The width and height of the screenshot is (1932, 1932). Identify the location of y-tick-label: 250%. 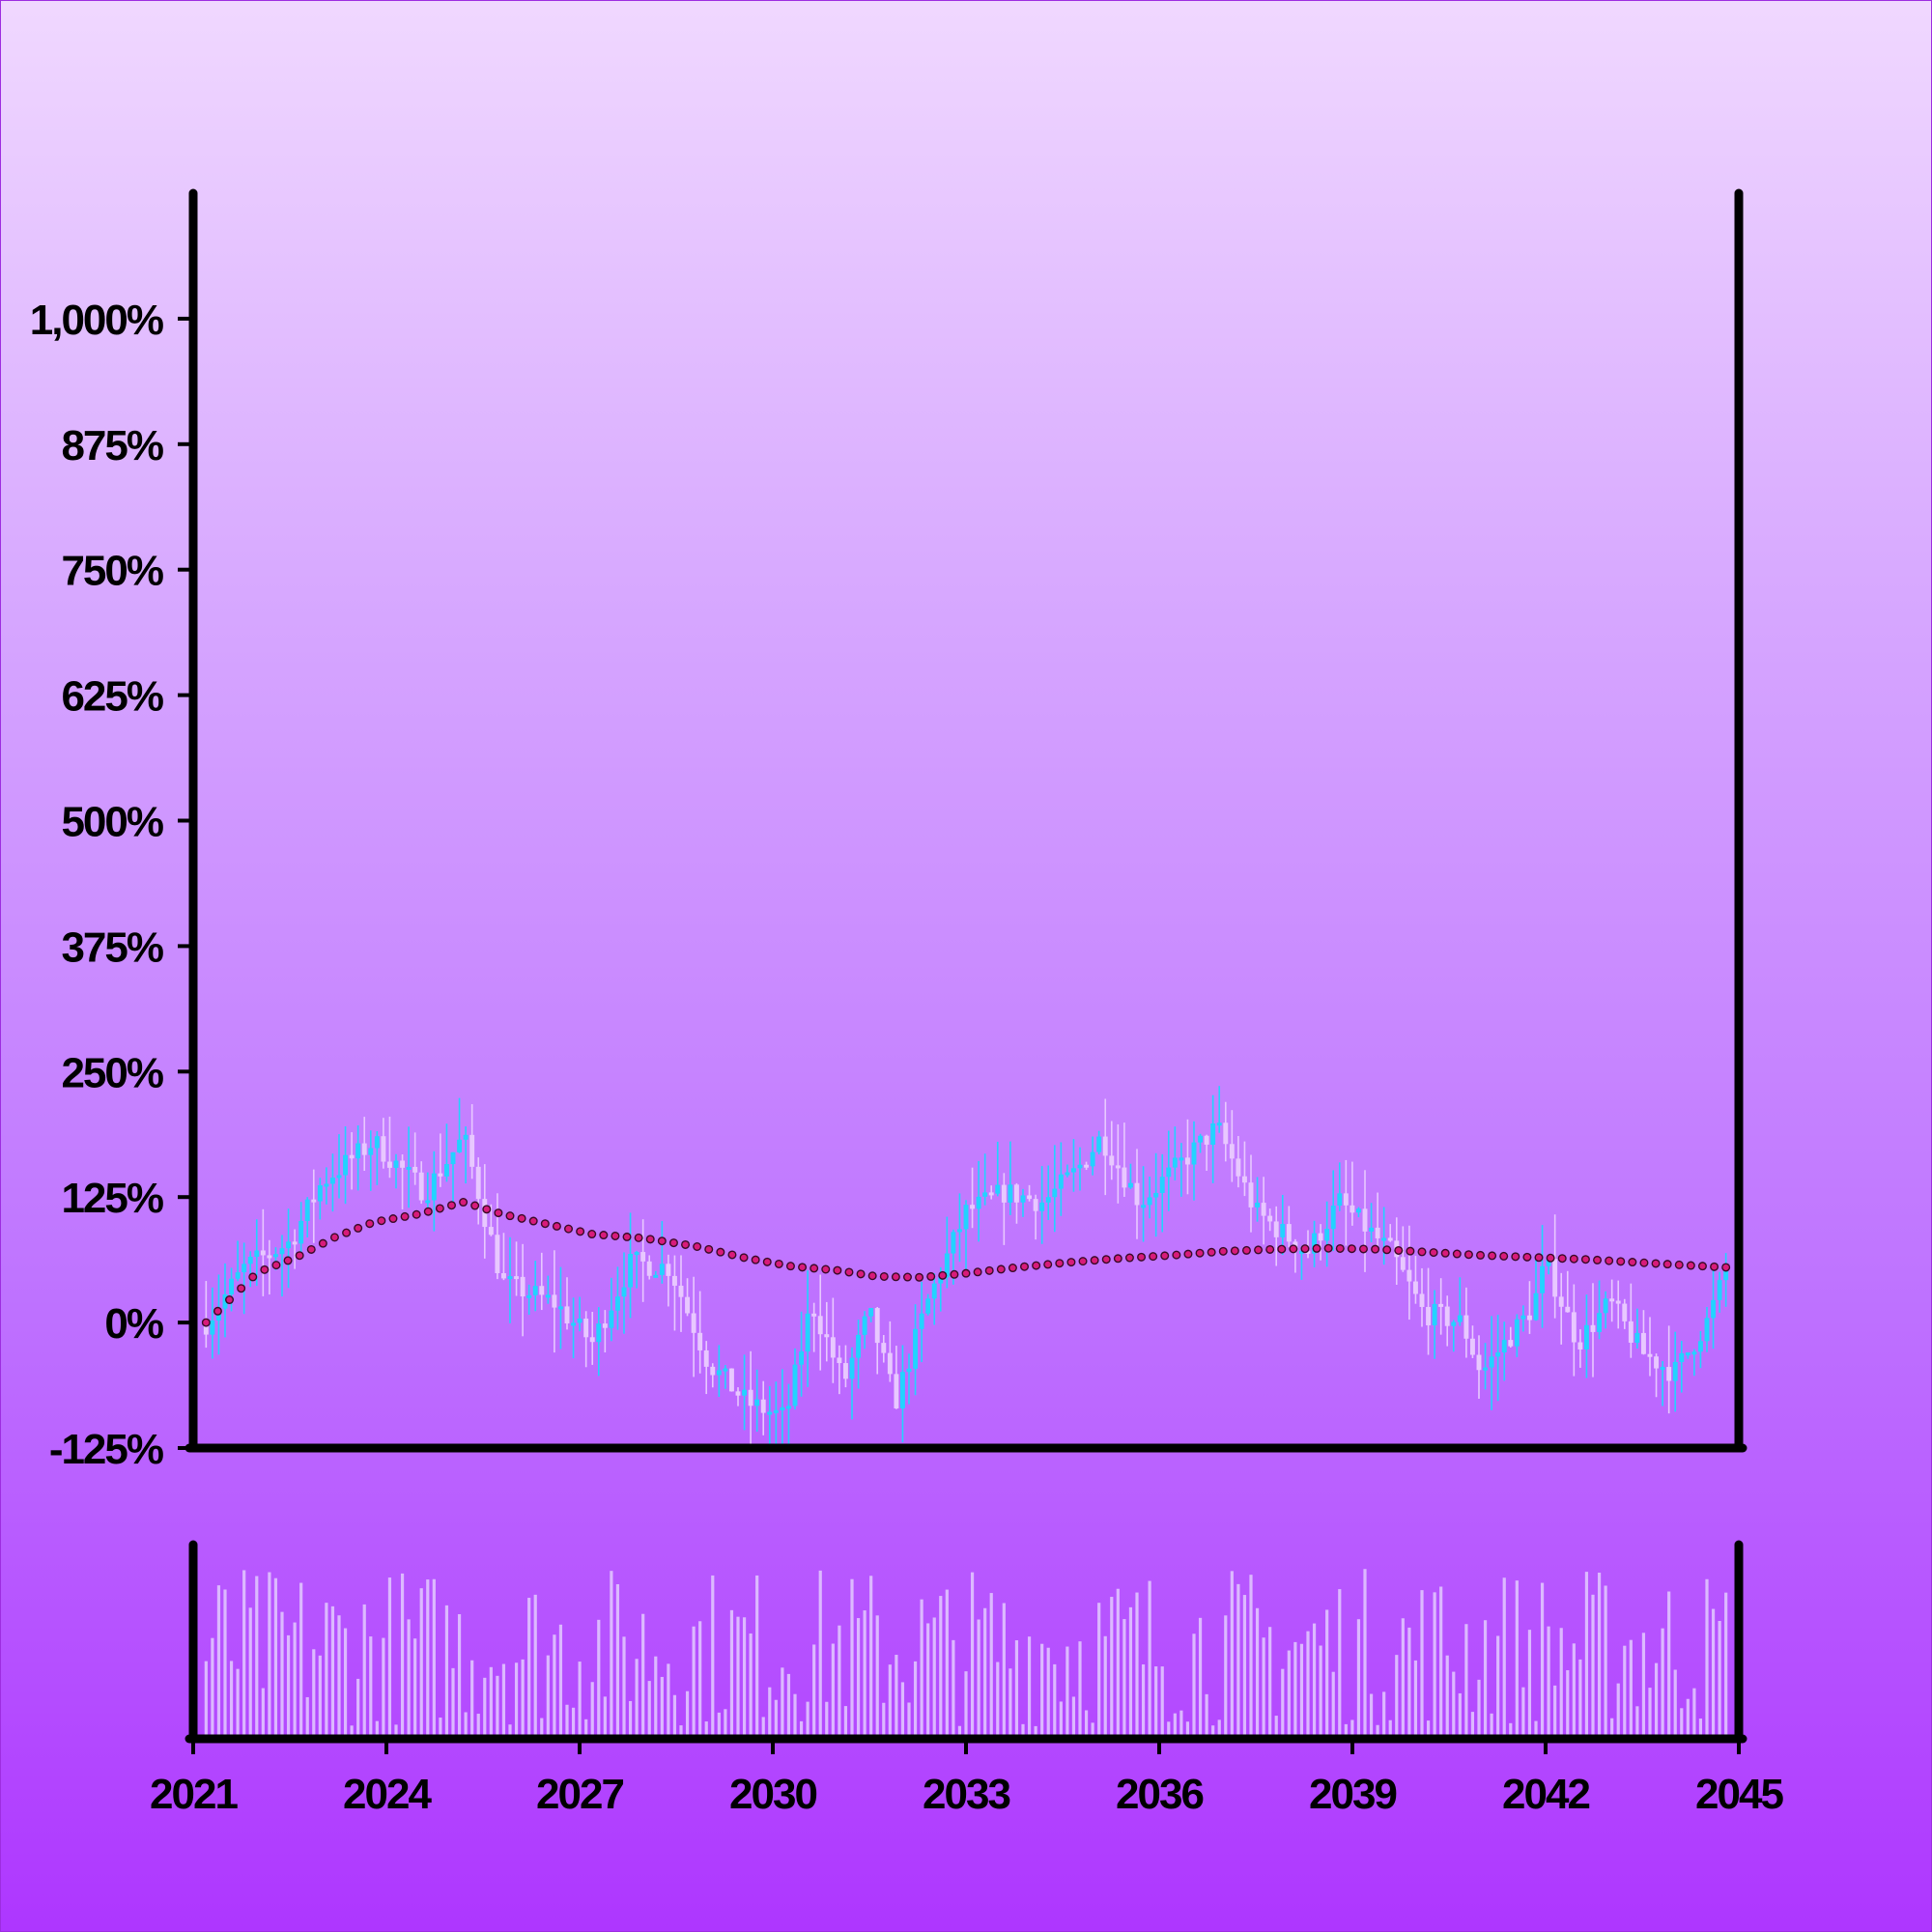
(111, 1072).